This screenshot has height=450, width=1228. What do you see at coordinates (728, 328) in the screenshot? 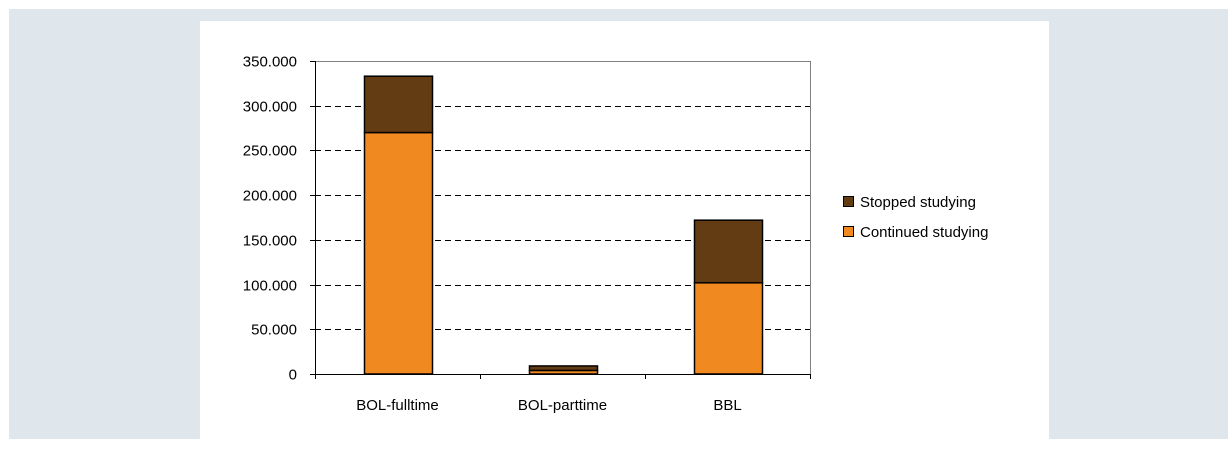
I see `bar-bbl-continued-studying` at bounding box center [728, 328].